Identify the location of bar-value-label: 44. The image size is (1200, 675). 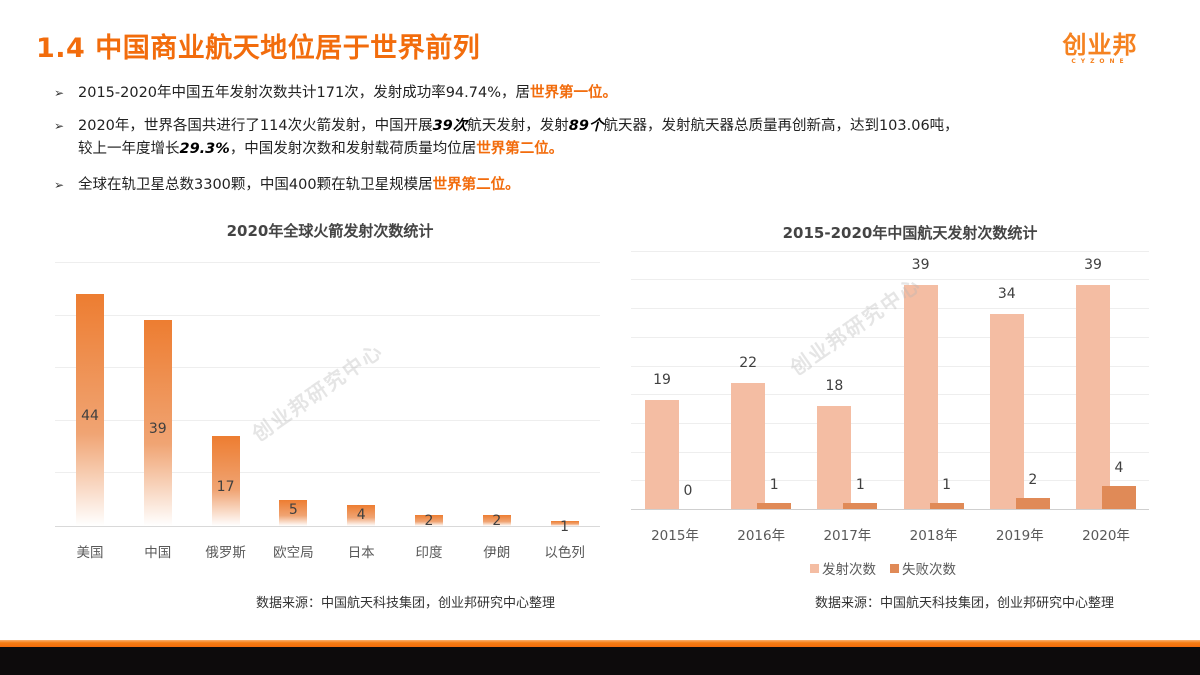
(90, 416).